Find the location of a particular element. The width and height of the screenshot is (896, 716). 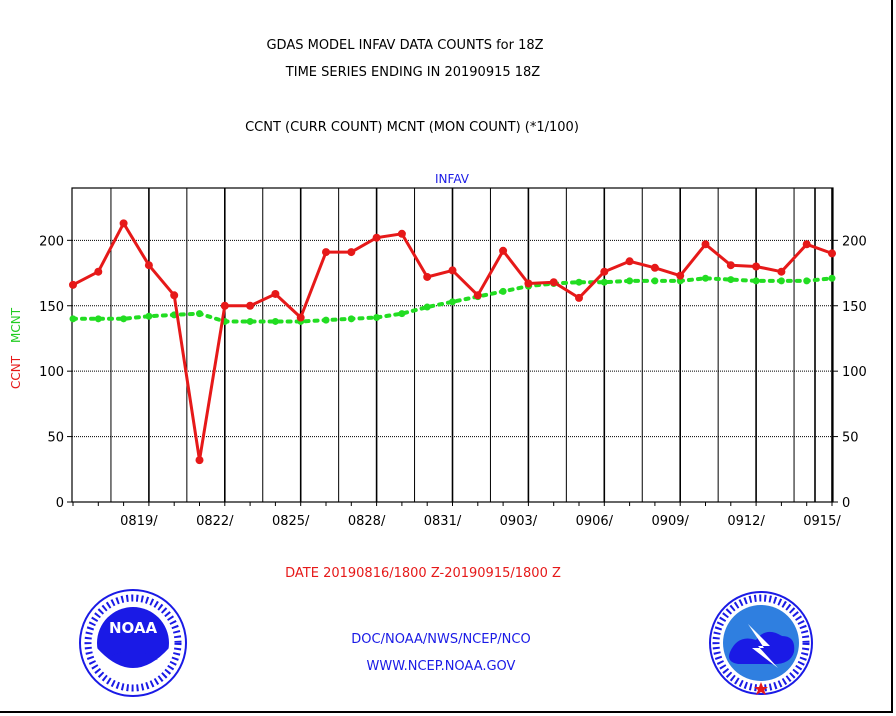

x-tick-label: 0828/ is located at coordinates (367, 521).